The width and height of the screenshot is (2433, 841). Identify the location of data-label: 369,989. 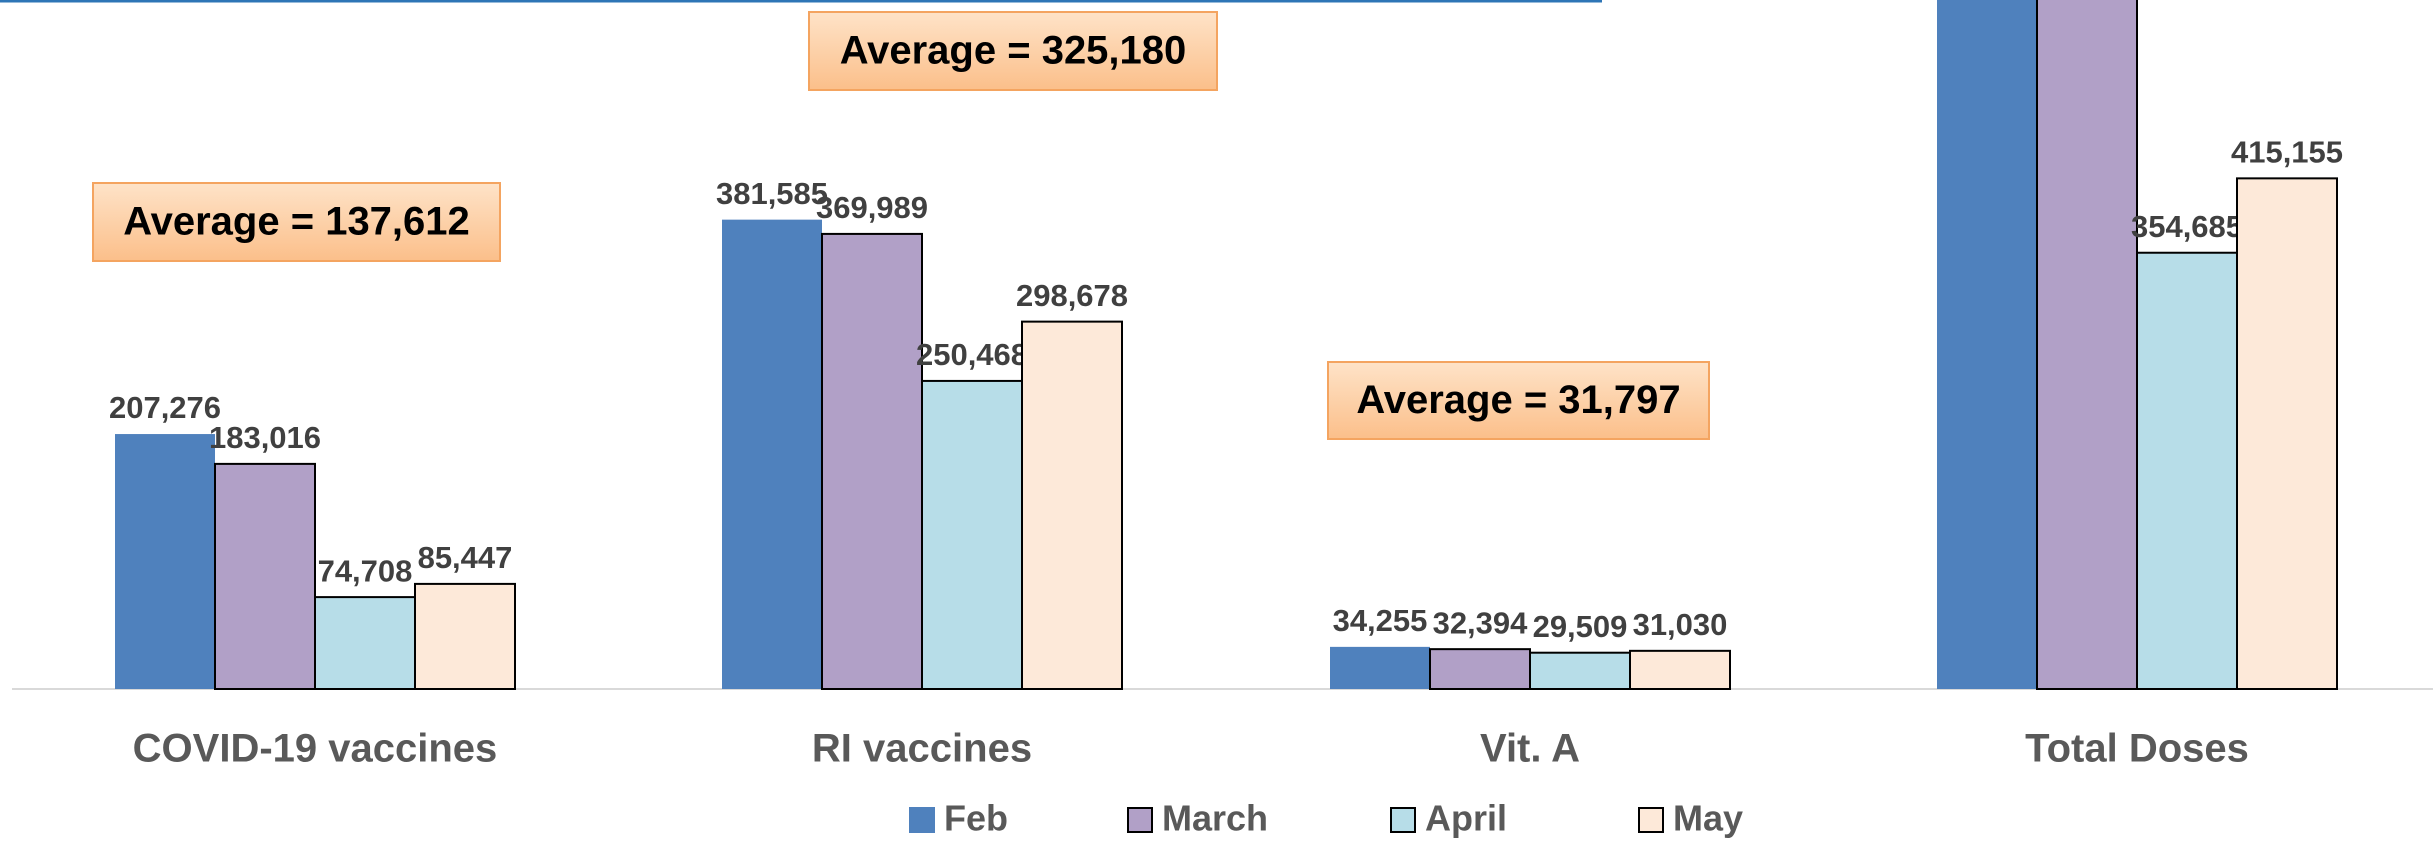
(872, 207).